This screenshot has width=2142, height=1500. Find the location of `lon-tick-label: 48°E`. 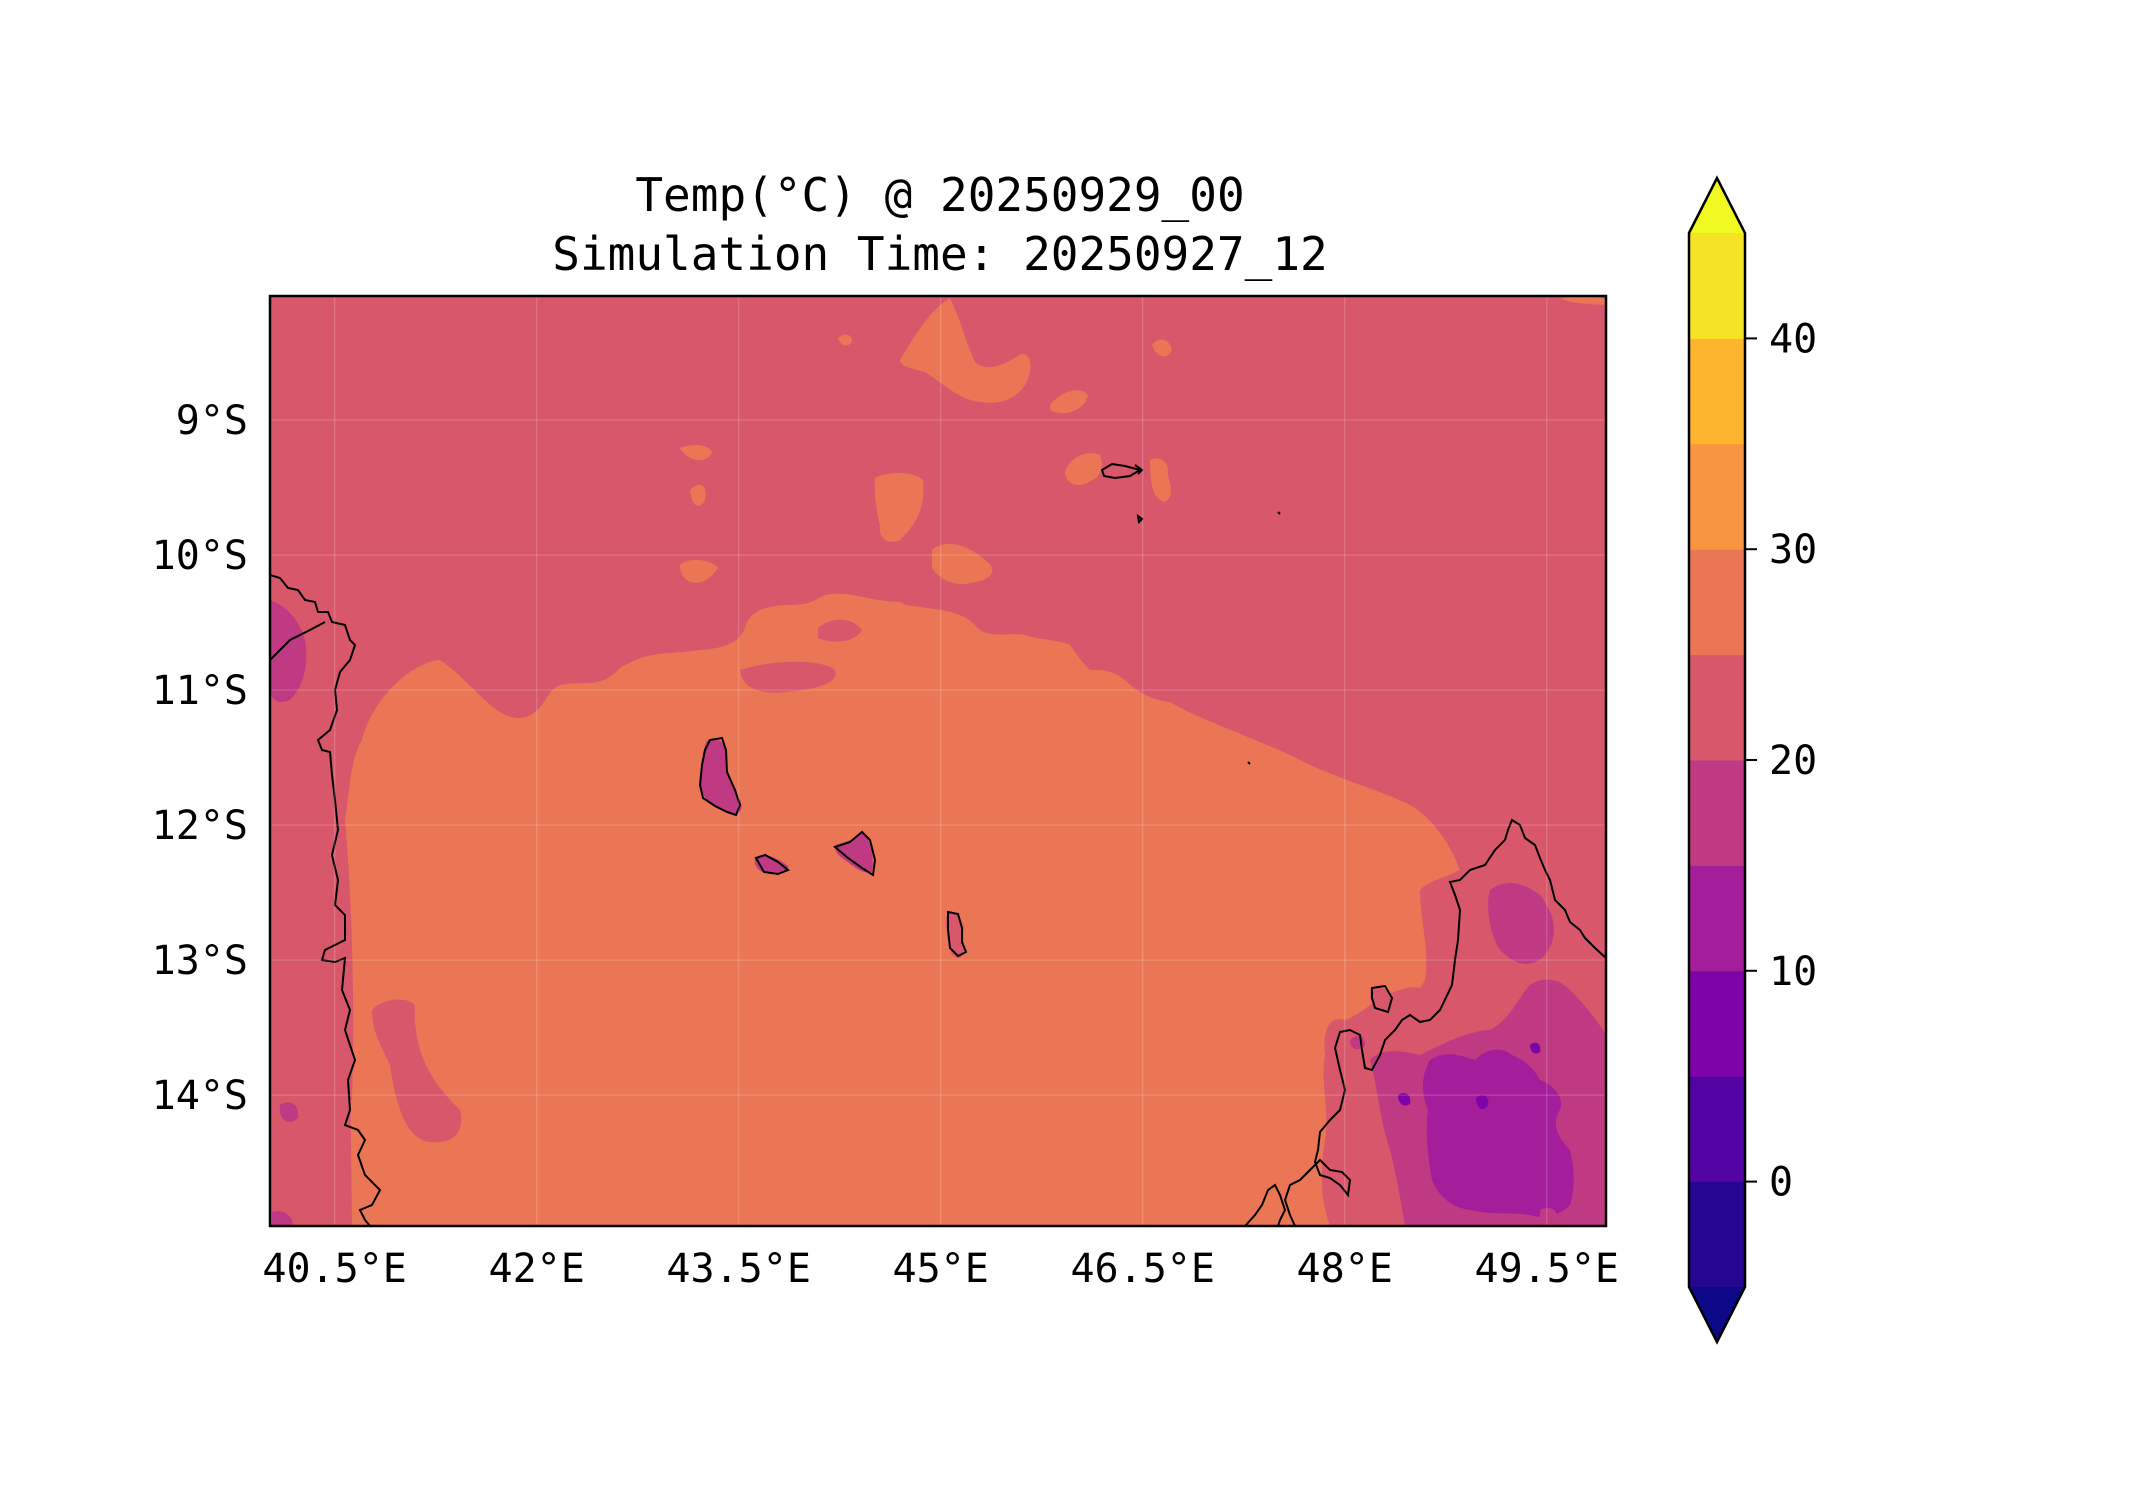

lon-tick-label: 48°E is located at coordinates (1345, 1269).